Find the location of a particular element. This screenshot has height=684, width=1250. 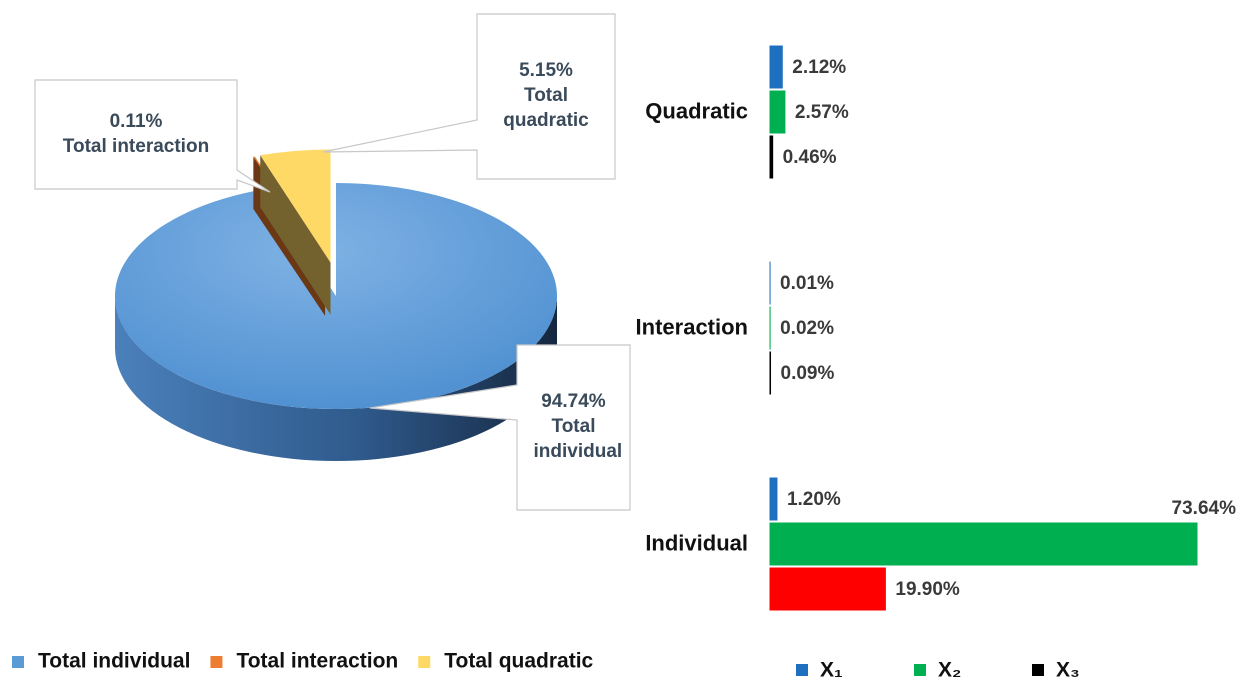

callout: 94.74% Total individual is located at coordinates (573, 427).